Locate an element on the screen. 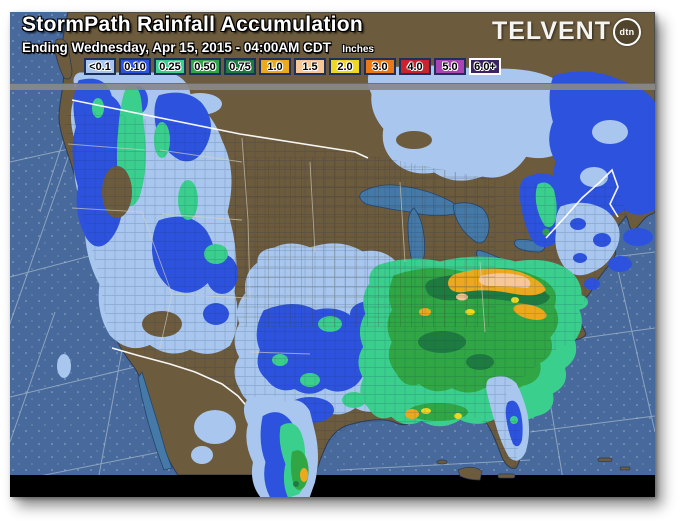 The image size is (692, 532). islands is located at coordinates (533, 469).